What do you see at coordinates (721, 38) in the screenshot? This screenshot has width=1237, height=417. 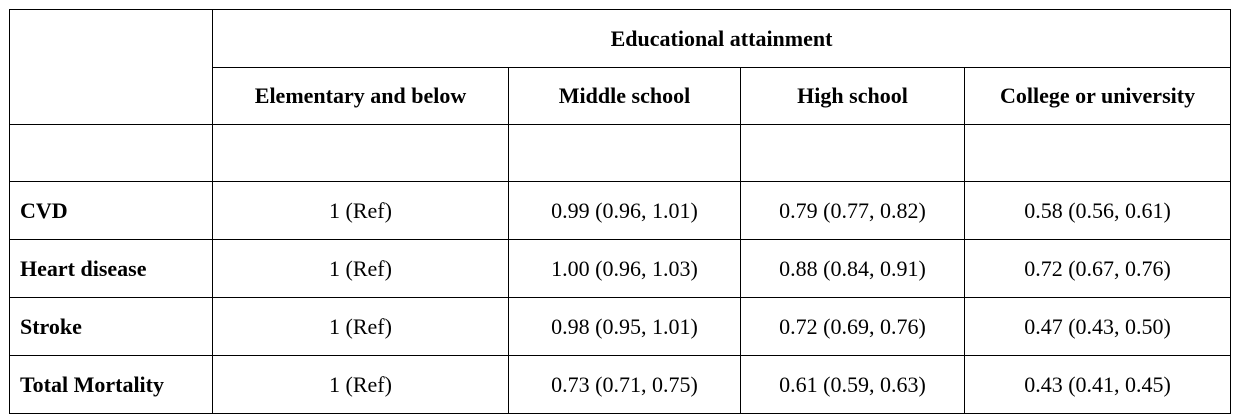 I see `group-header-educational-attainment: Educational attainment` at bounding box center [721, 38].